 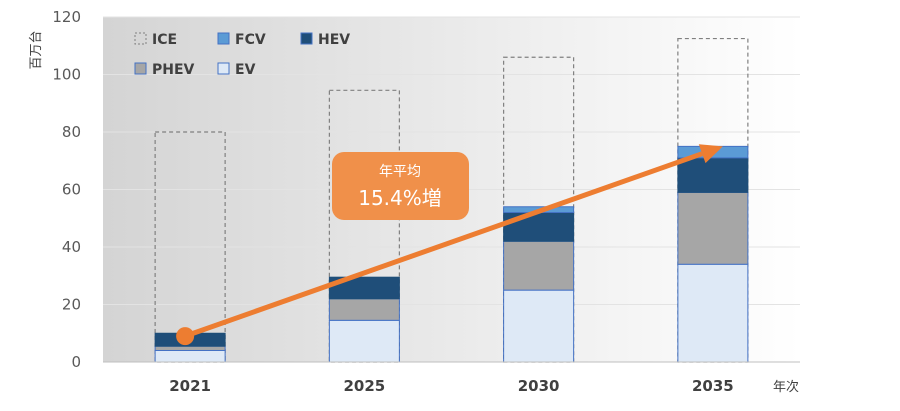 What do you see at coordinates (242, 55) in the screenshot?
I see `legend: ICE FCV HEV PHEV EV` at bounding box center [242, 55].